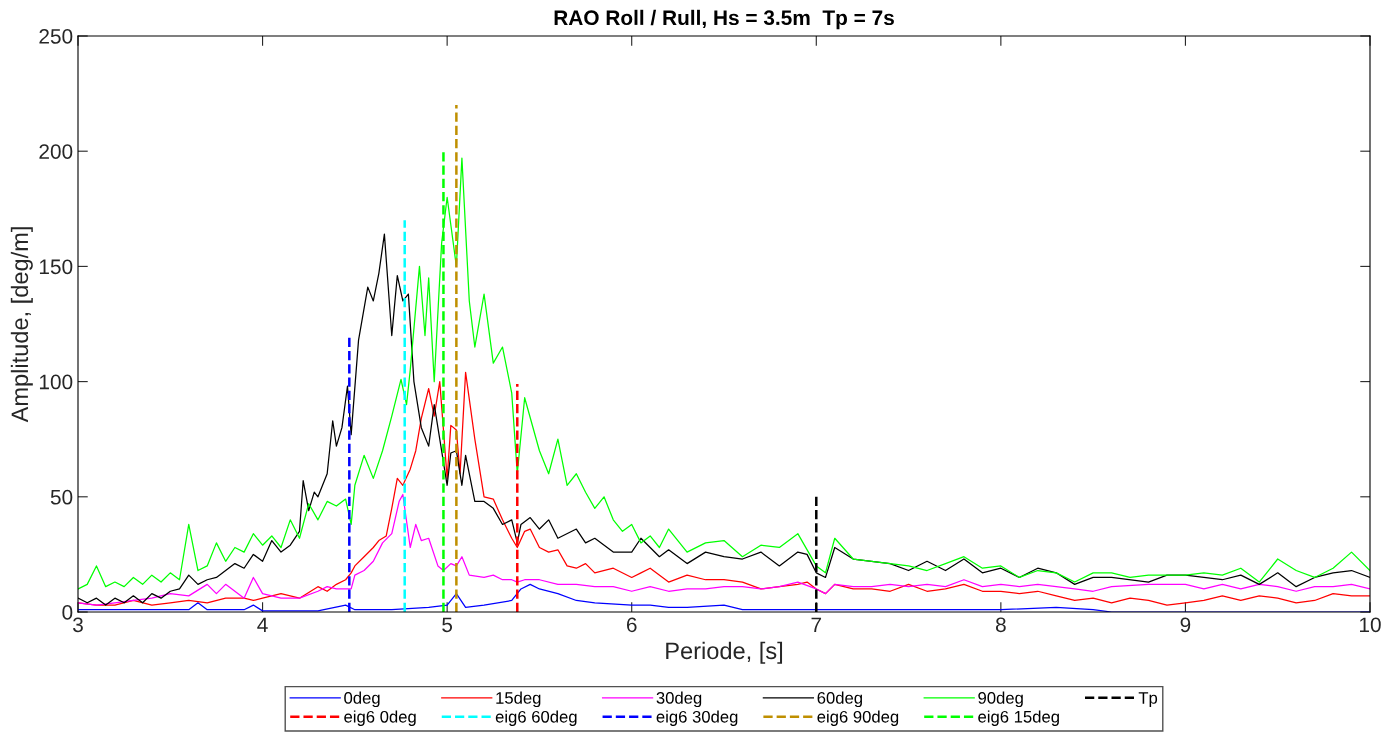 The height and width of the screenshot is (735, 1393). I want to click on x-tick-label: 6, so click(631, 625).